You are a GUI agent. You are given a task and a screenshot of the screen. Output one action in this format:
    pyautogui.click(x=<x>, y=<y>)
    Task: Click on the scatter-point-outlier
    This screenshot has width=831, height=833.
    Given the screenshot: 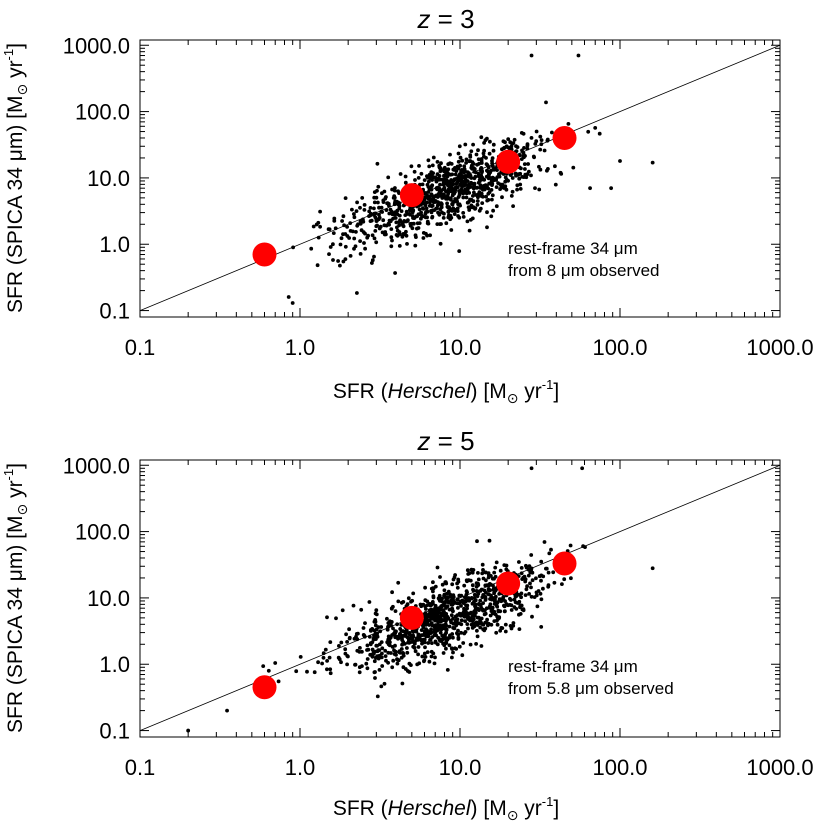 What is the action you would take?
    pyautogui.click(x=611, y=188)
    